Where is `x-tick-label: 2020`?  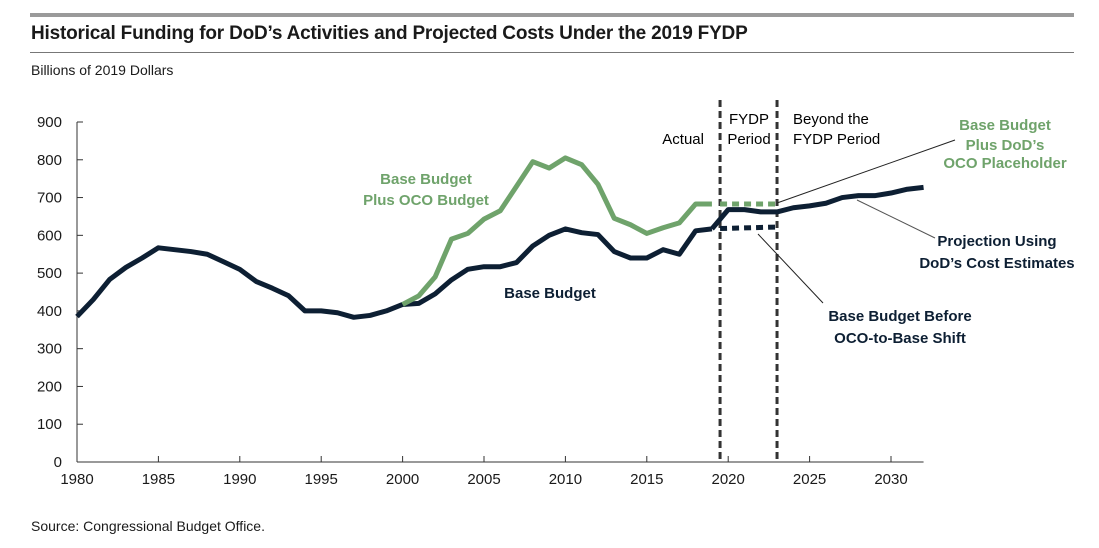
x-tick-label: 2020 is located at coordinates (728, 479).